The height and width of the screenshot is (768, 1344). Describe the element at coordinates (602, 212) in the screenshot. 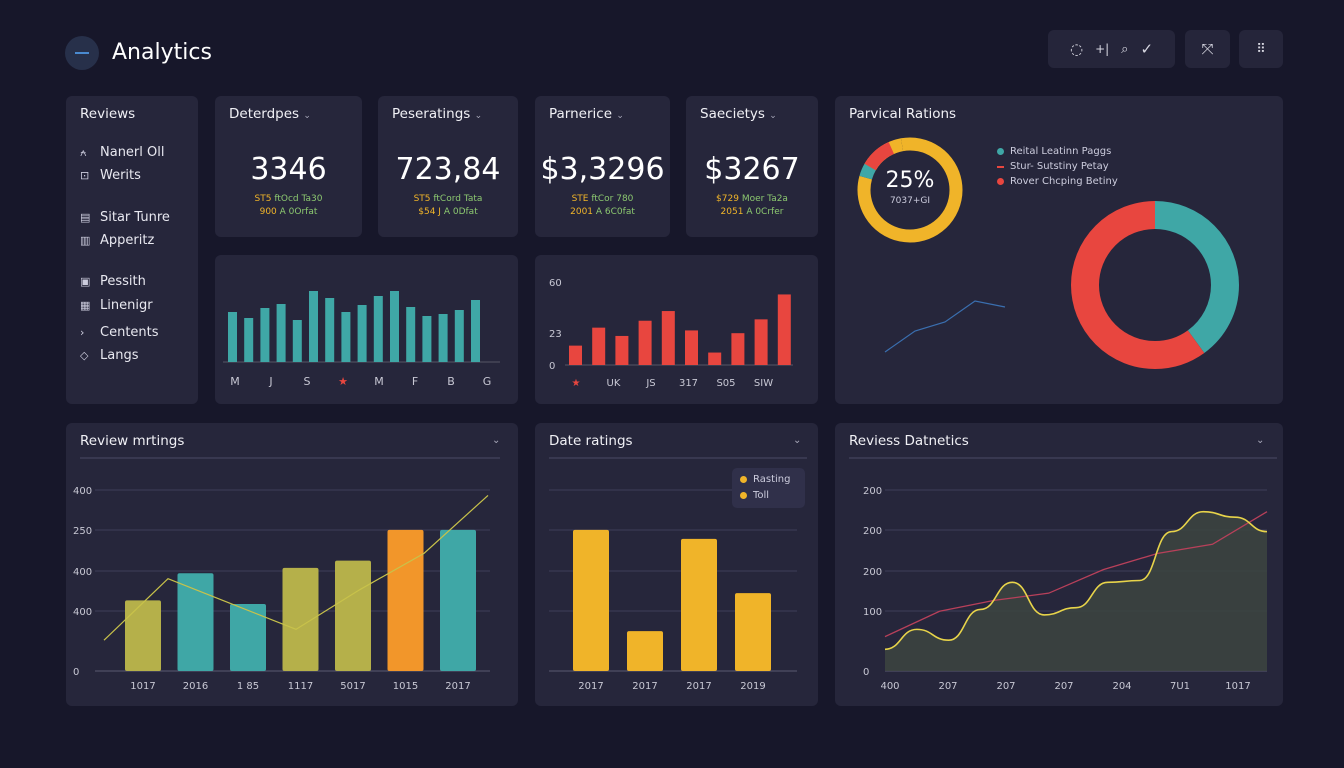

I see `kpi-sub-line: 2001 A 6C0fat` at that location.